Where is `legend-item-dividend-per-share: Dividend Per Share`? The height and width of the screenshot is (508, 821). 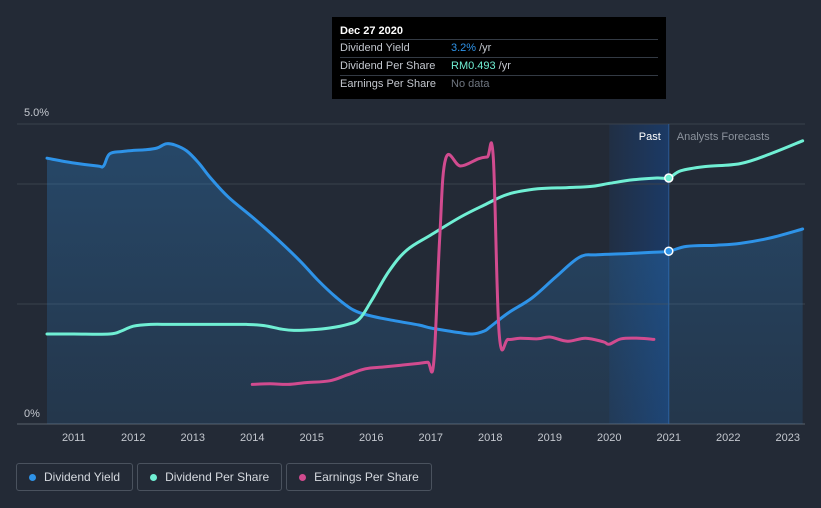 legend-item-dividend-per-share: Dividend Per Share is located at coordinates (210, 477).